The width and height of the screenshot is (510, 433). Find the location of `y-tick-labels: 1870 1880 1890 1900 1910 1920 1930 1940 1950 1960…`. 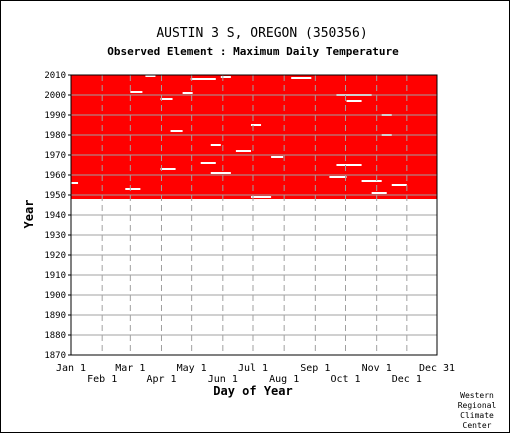

y-tick-labels: 1870 1880 1890 1900 1910 1920 1930 1940 1950 1960… is located at coordinates (57, 216).